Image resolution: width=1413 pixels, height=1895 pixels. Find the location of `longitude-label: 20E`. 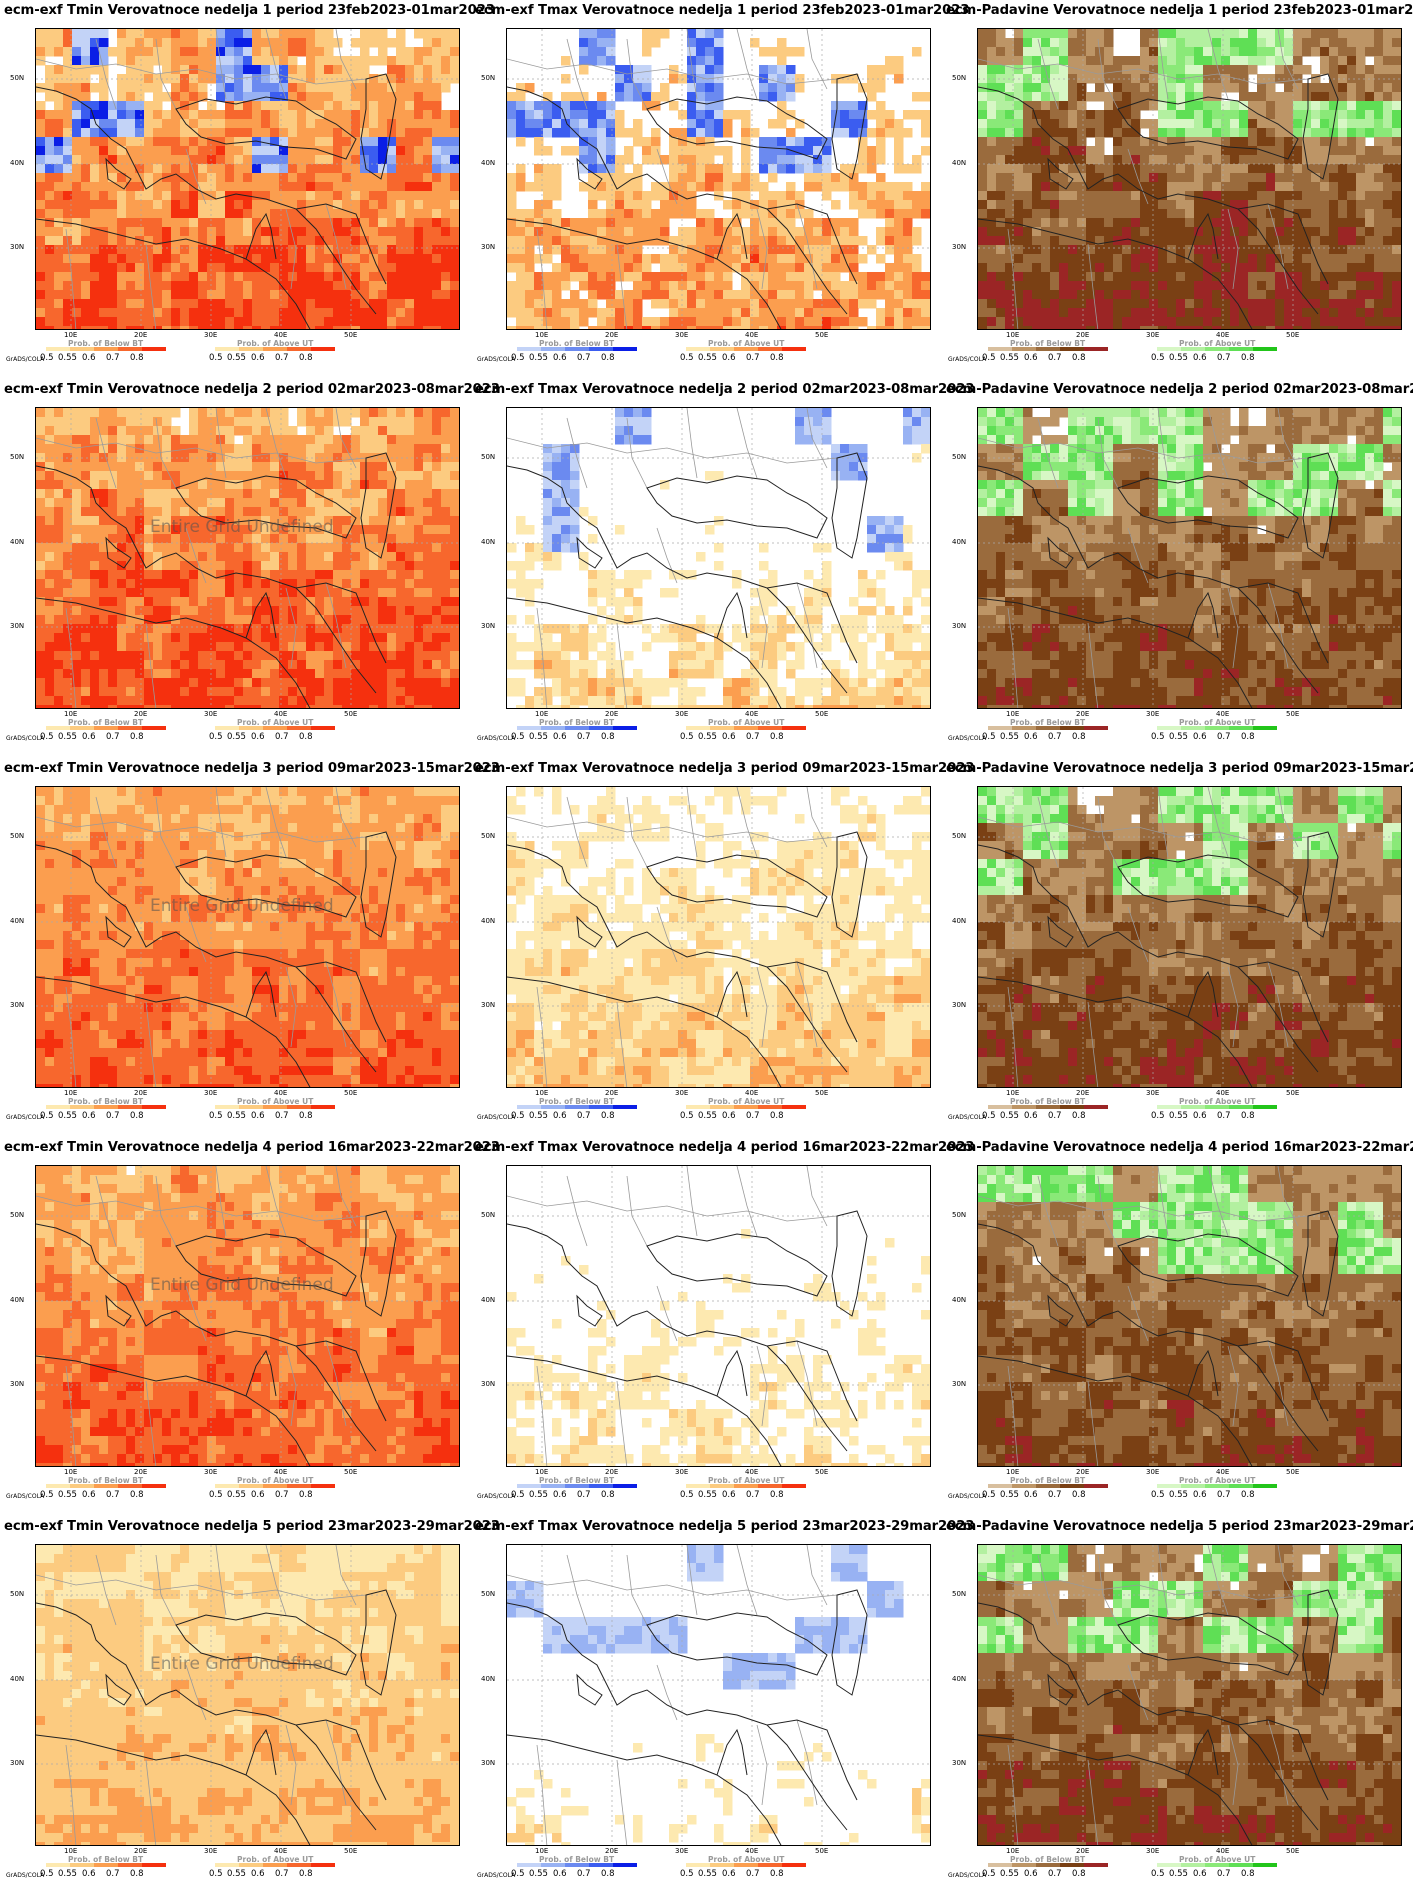

longitude-label: 20E is located at coordinates (1082, 335).